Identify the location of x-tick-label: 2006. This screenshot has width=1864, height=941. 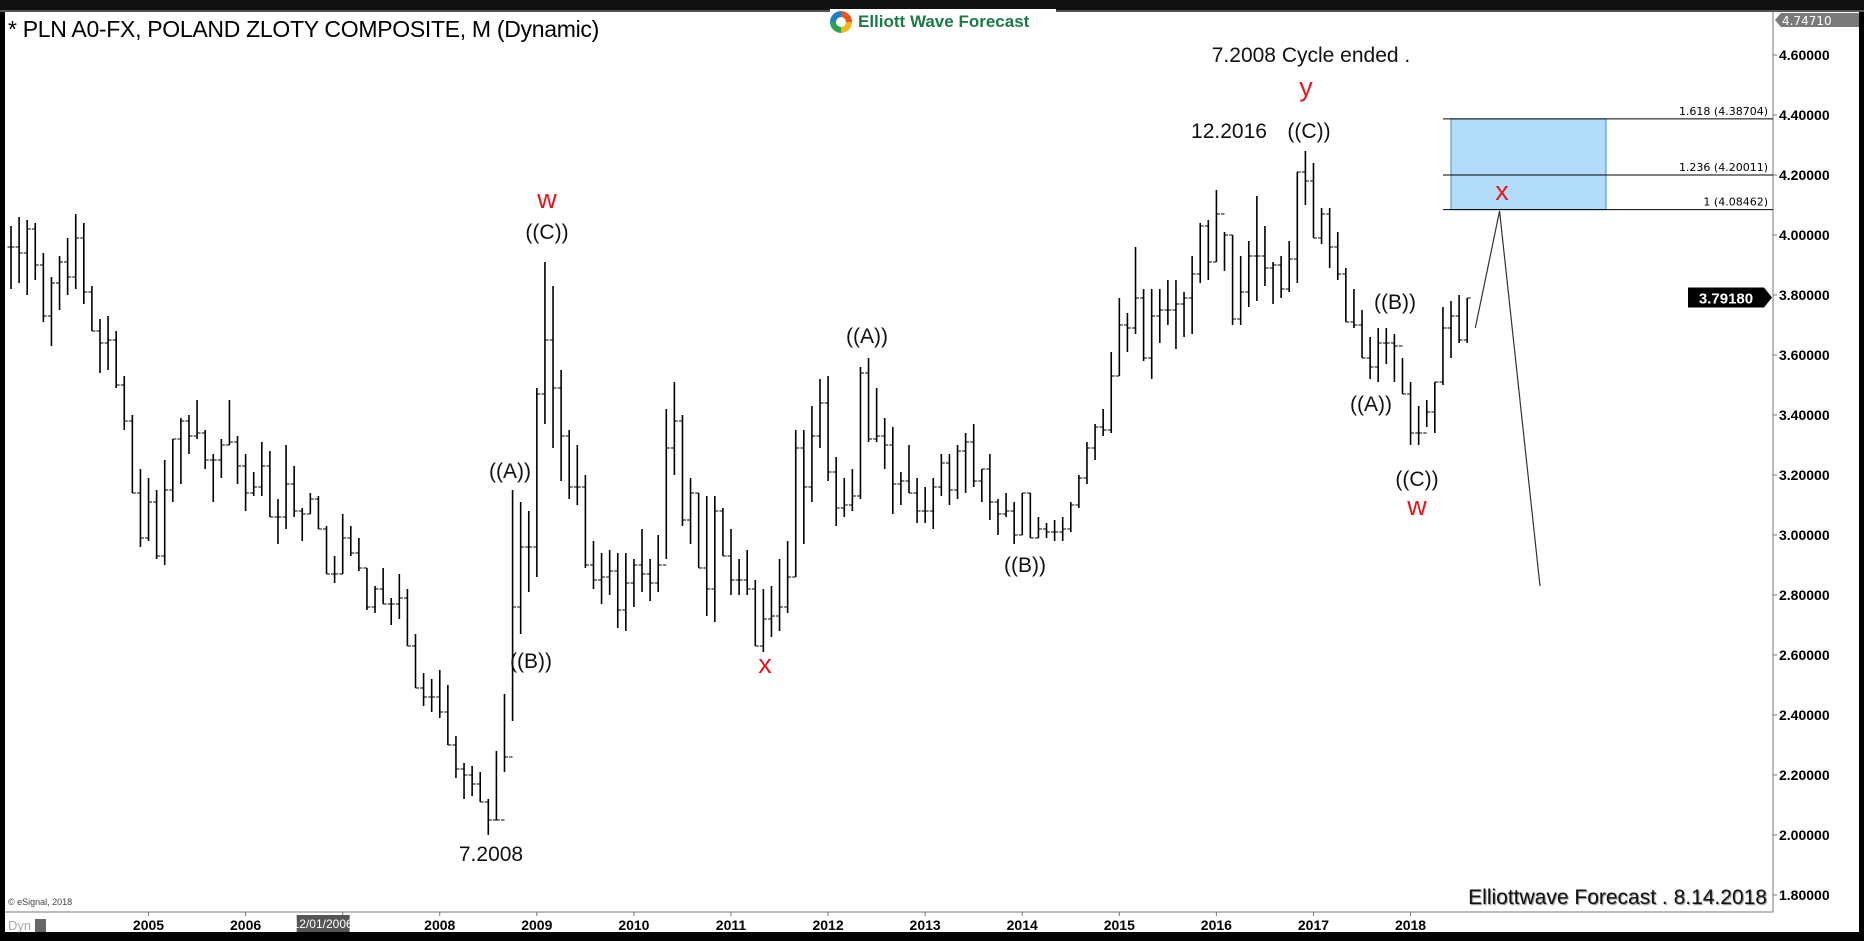
(245, 925).